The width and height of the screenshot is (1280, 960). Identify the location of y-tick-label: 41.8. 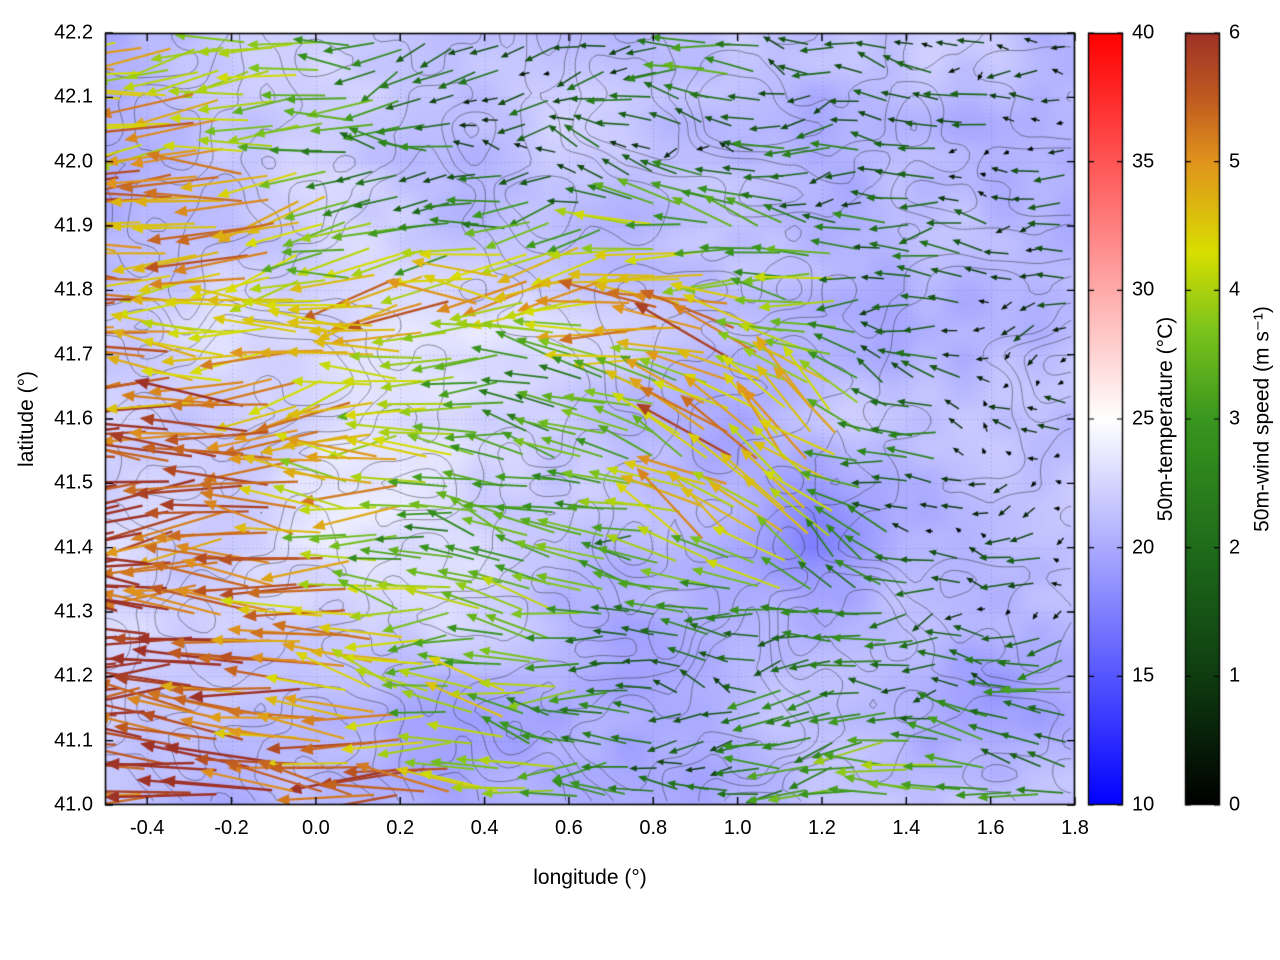
(73, 289).